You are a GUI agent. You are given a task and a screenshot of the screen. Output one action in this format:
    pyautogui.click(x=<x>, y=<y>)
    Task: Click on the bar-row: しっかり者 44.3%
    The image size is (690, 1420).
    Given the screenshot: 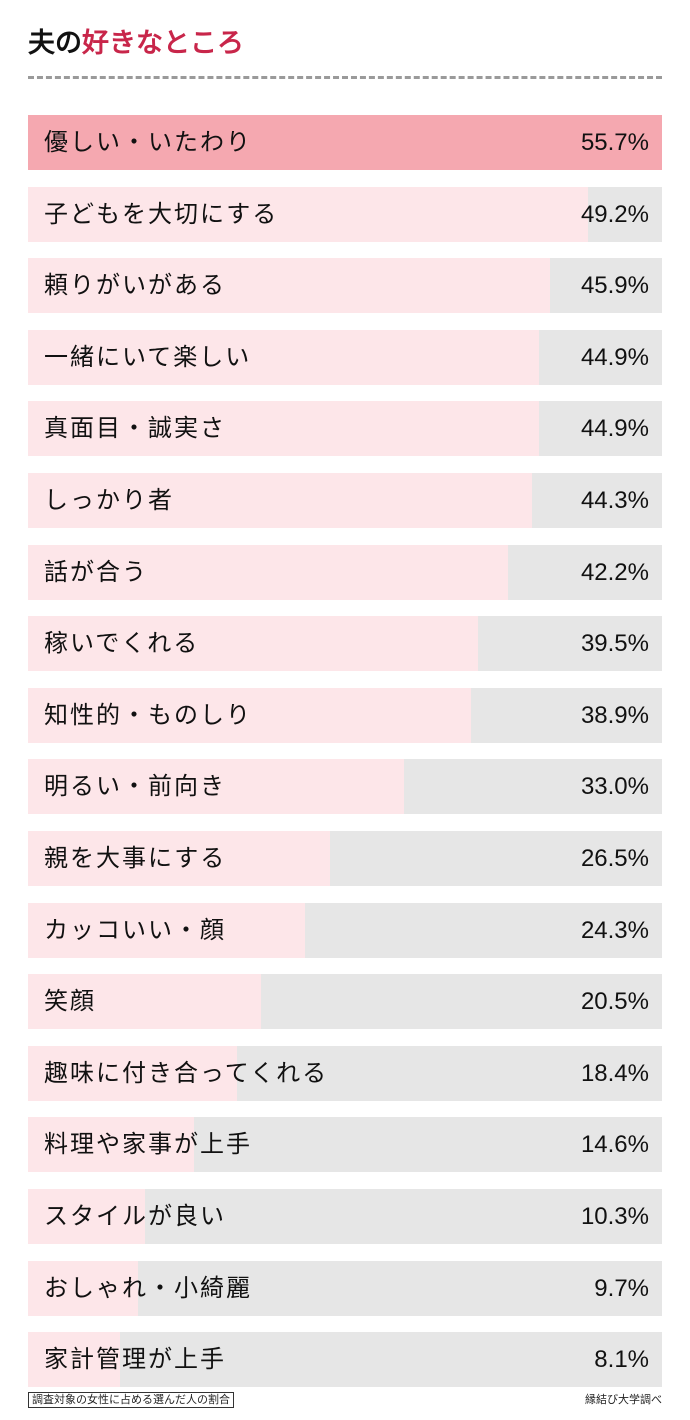 What is the action you would take?
    pyautogui.click(x=345, y=500)
    